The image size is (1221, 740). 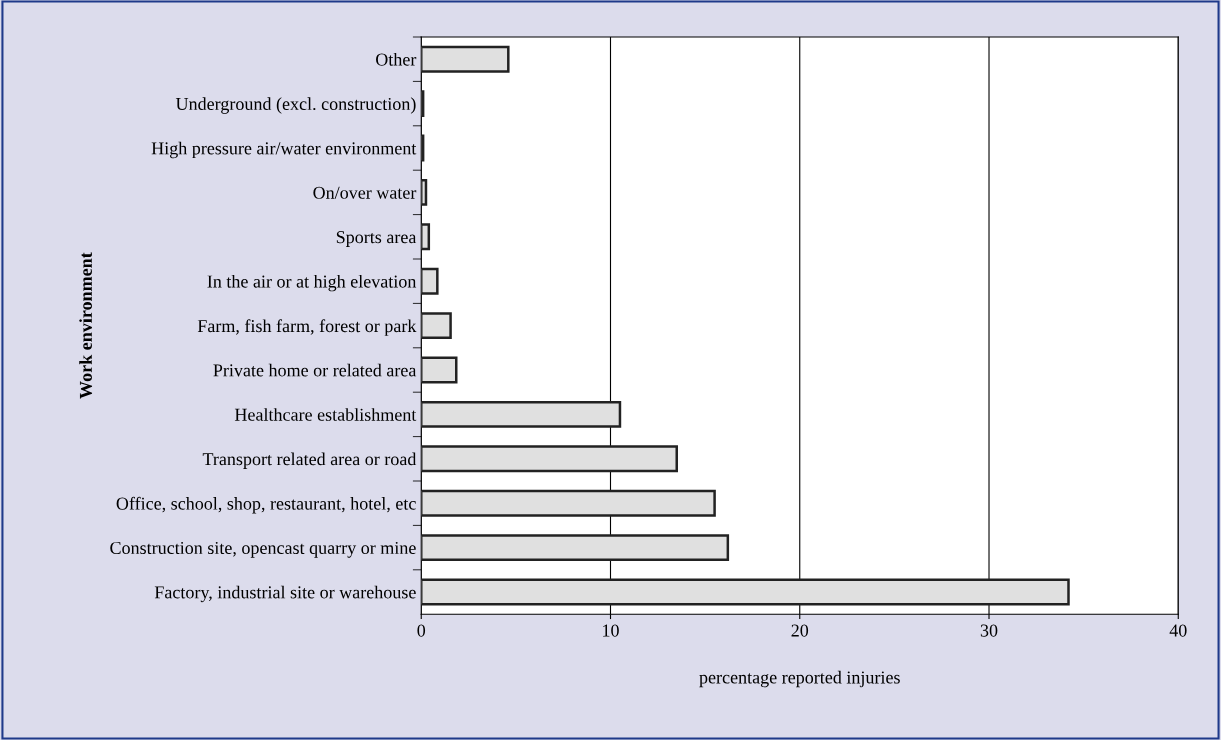 I want to click on y-tick-label: Underground (excl. construction), so click(x=295, y=105).